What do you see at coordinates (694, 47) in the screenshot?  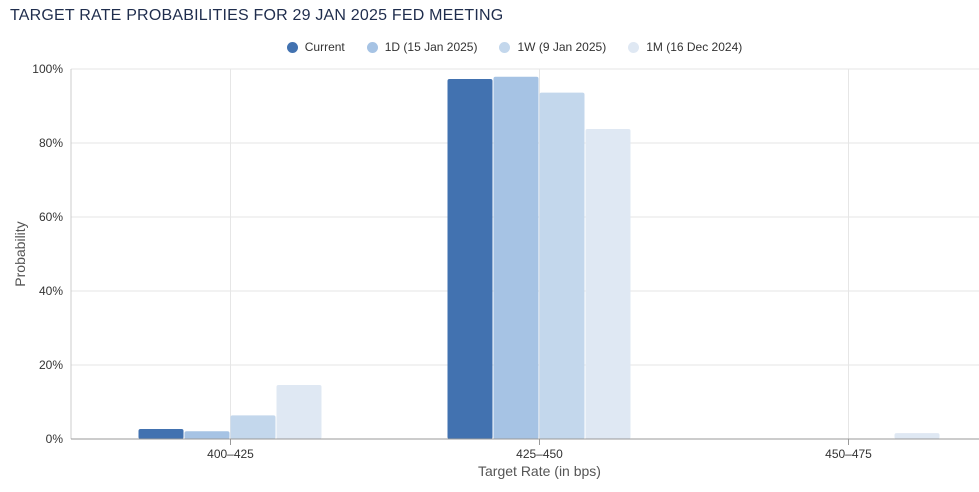 I see `legend-label-1m: 1M (16 Dec 2024)` at bounding box center [694, 47].